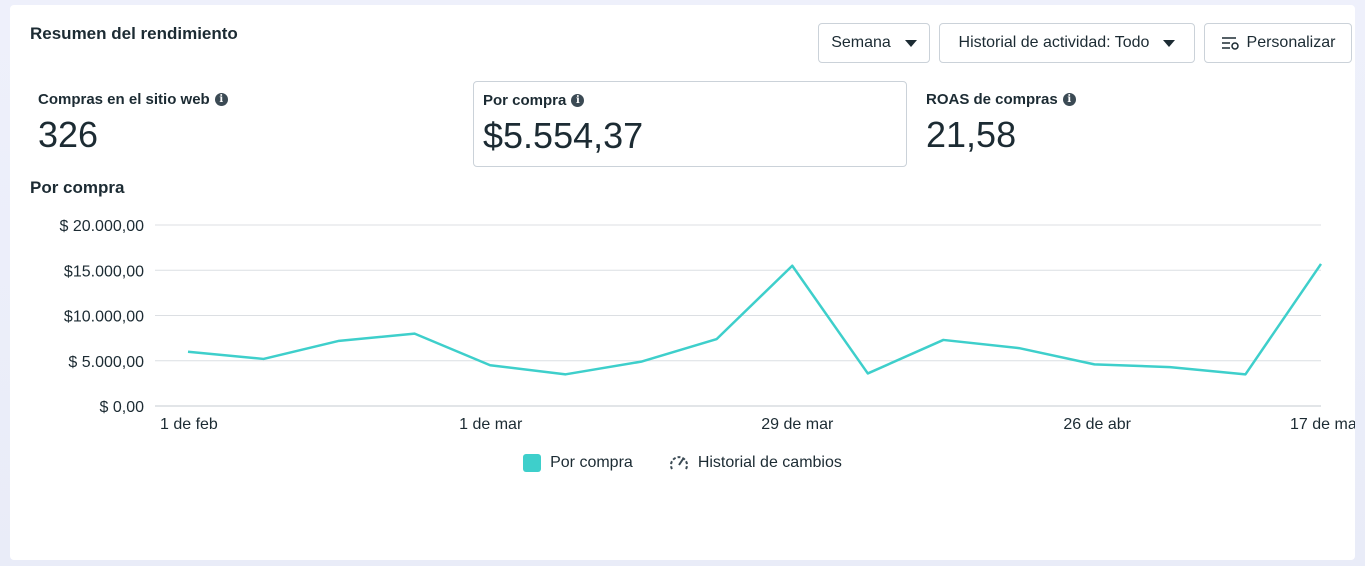 This screenshot has height=566, width=1365. I want to click on settings-sliders-icon, so click(1230, 43).